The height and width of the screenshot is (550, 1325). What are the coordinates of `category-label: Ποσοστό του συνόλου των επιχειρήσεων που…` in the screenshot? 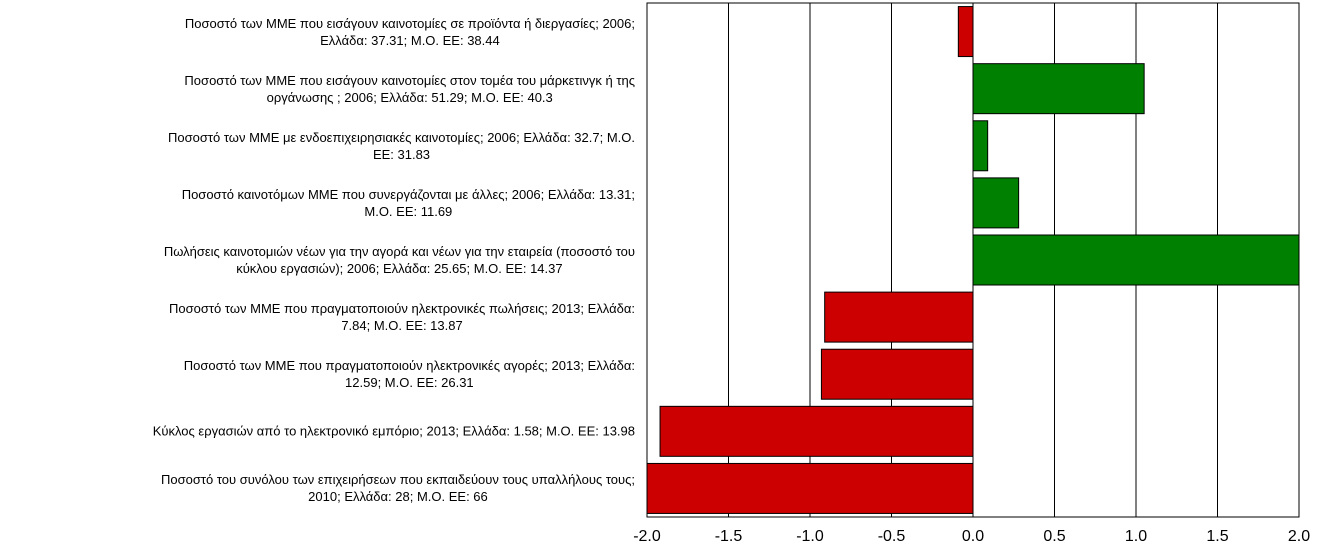 It's located at (397, 488).